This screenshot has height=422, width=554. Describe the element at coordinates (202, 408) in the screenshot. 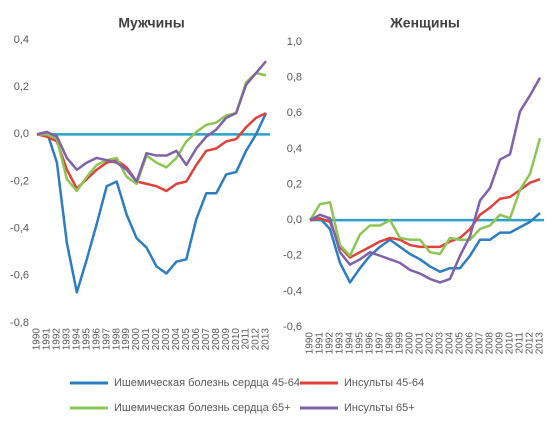

I see `legend-label: Ишемическая болезнь сердца 65+` at that location.